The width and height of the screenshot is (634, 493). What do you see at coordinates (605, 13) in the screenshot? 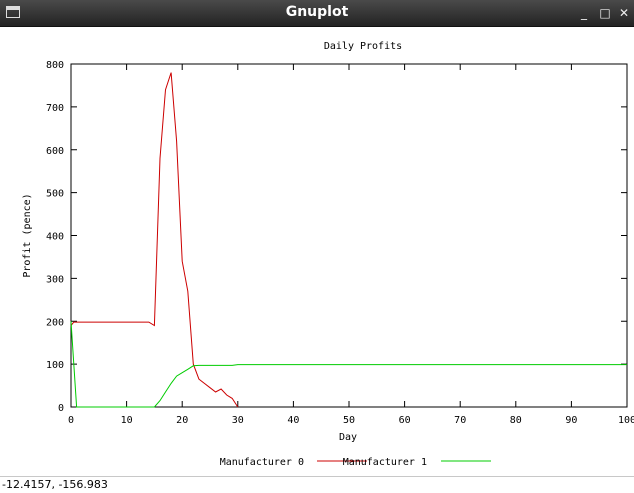
I see `maximize-button: □` at bounding box center [605, 13].